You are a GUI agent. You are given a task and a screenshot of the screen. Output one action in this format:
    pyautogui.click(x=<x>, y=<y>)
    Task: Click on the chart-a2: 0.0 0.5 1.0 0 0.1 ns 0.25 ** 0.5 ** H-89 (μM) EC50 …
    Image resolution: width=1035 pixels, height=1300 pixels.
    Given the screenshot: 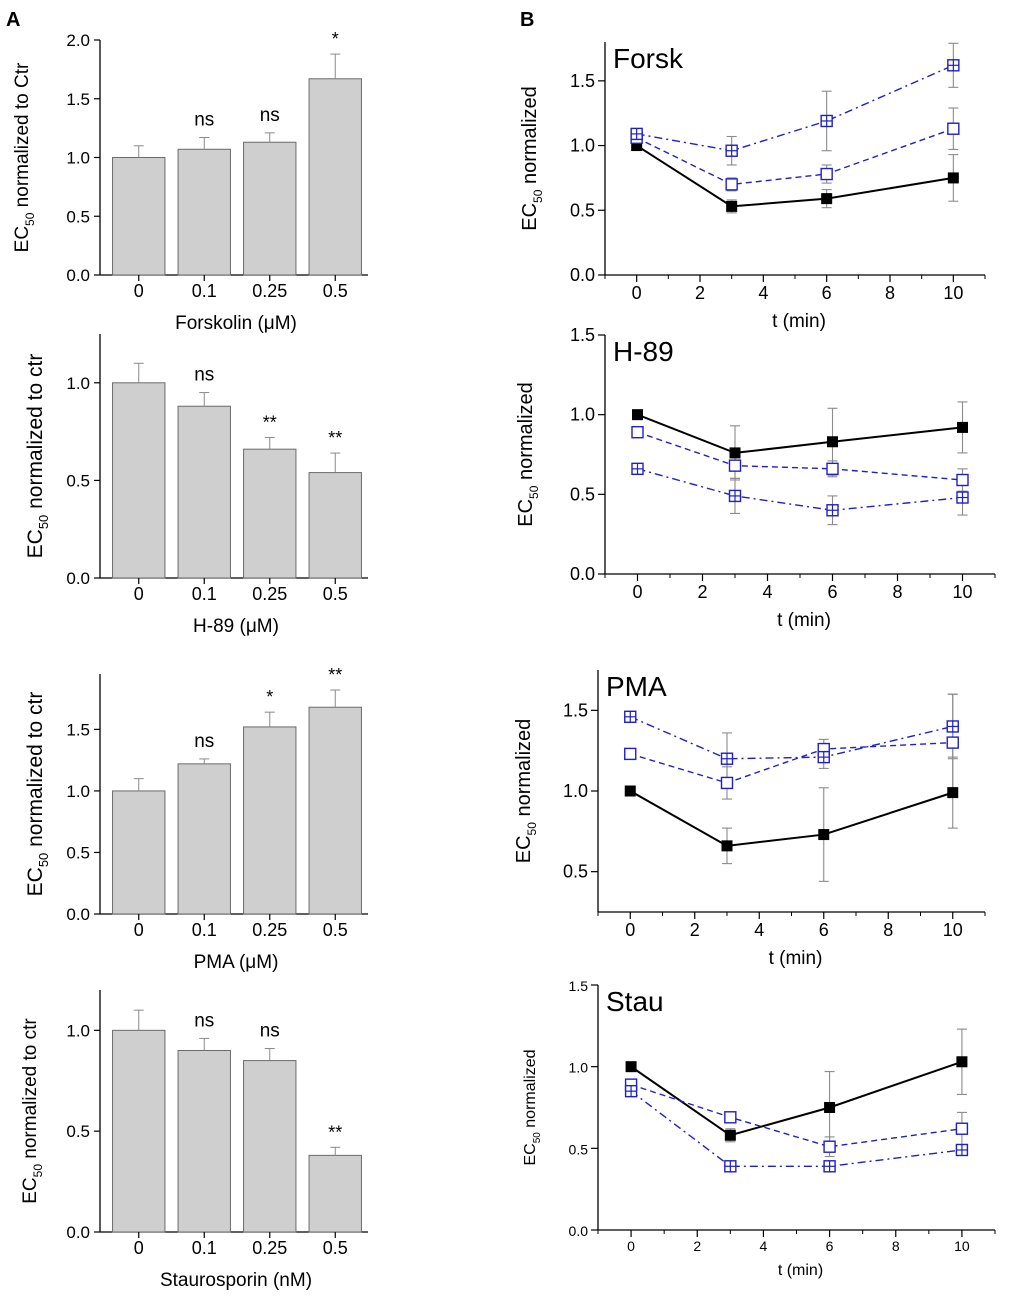 What is the action you would take?
    pyautogui.click(x=196, y=485)
    